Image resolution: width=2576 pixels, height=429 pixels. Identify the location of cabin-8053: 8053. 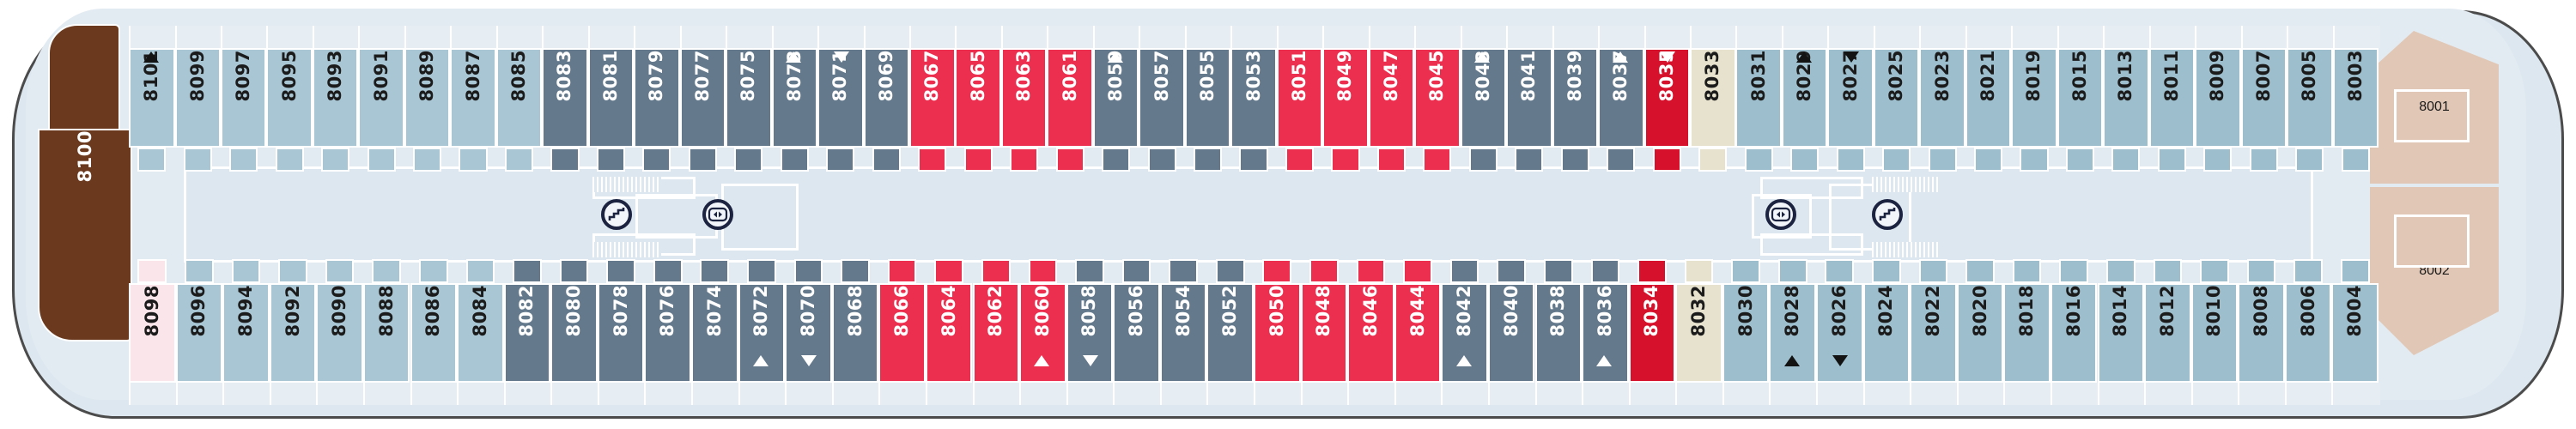
(1254, 98).